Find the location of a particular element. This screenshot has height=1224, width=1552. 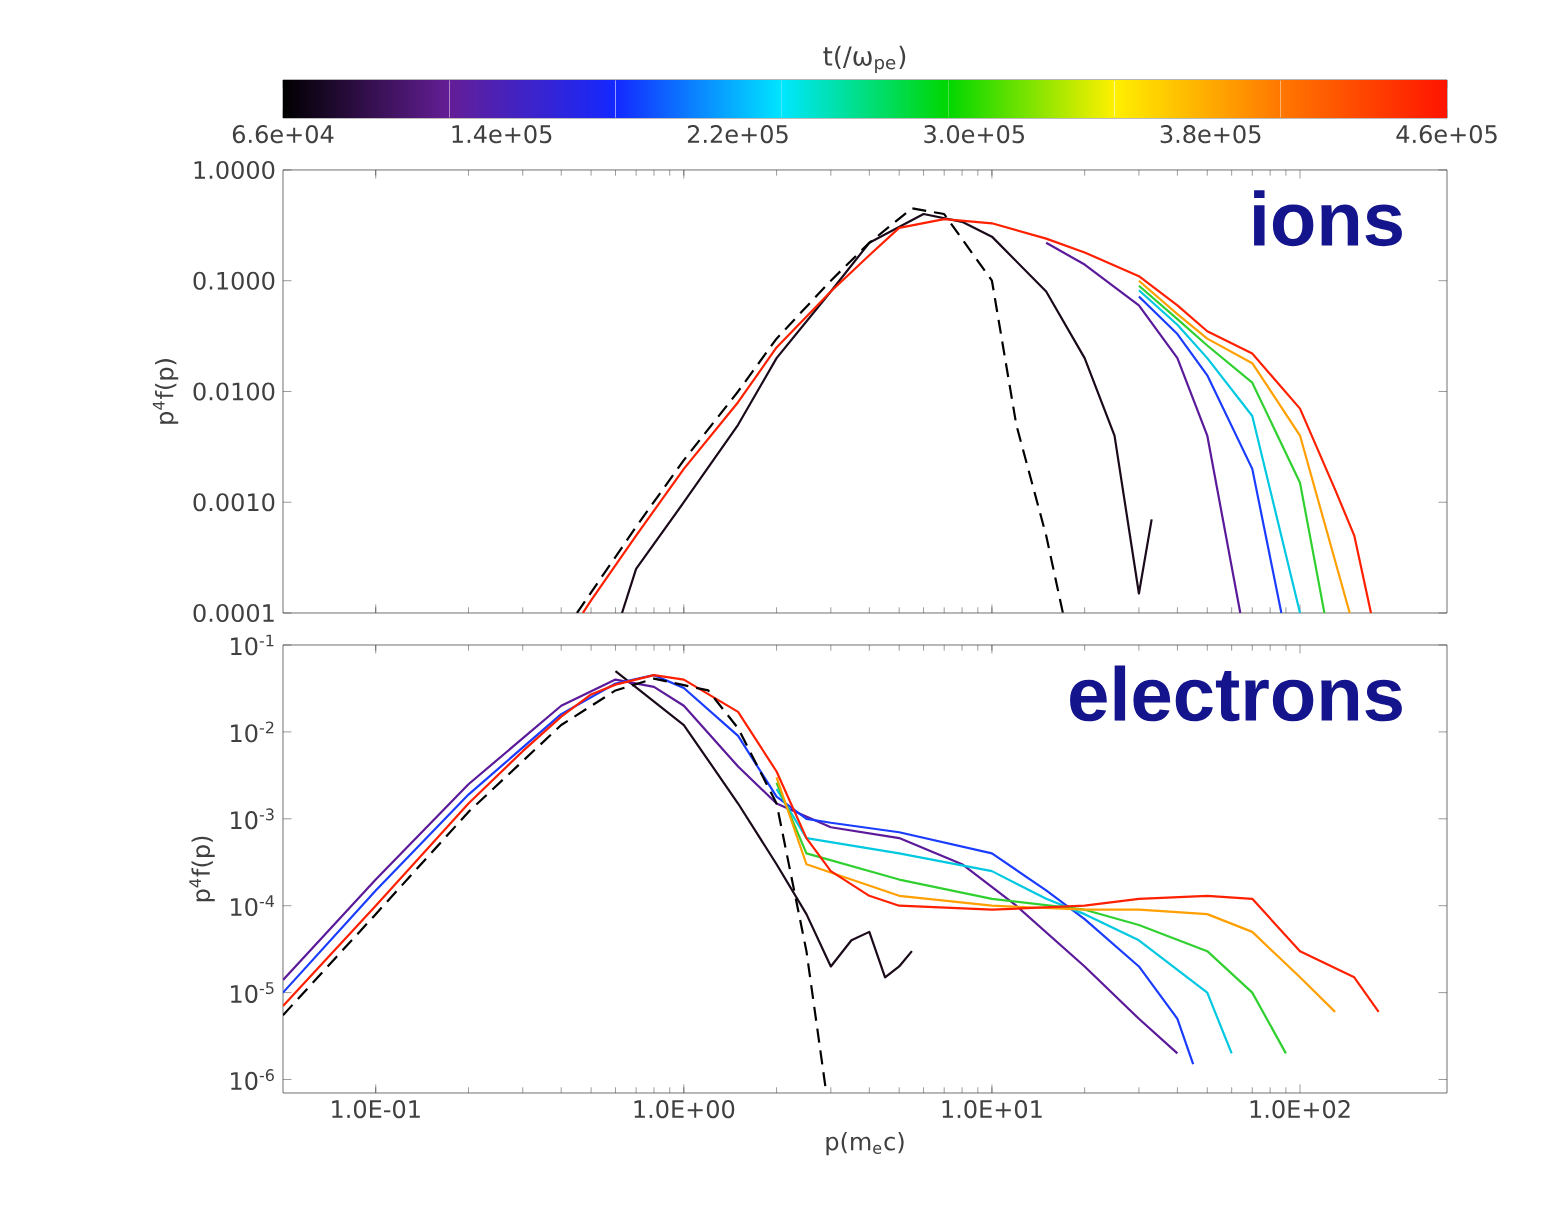

y-tick-label: 1.0000 is located at coordinates (234, 170).